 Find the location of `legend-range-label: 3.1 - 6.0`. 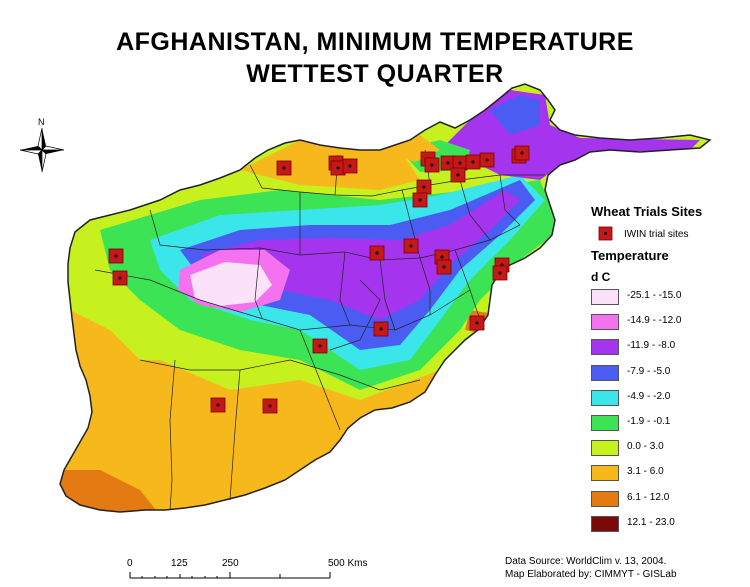

legend-range-label: 3.1 - 6.0 is located at coordinates (645, 472).